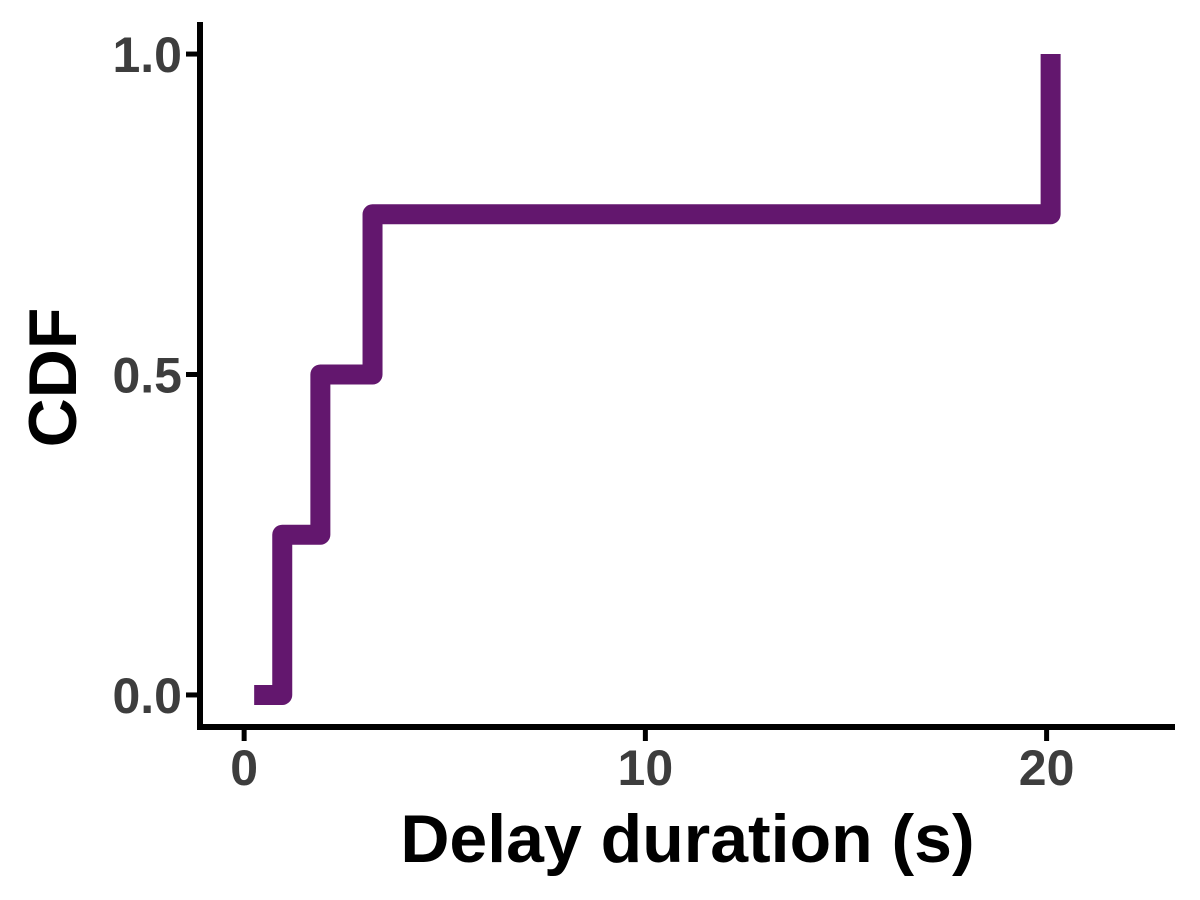  What do you see at coordinates (147, 696) in the screenshot?
I see `y-tick-label: 0.0` at bounding box center [147, 696].